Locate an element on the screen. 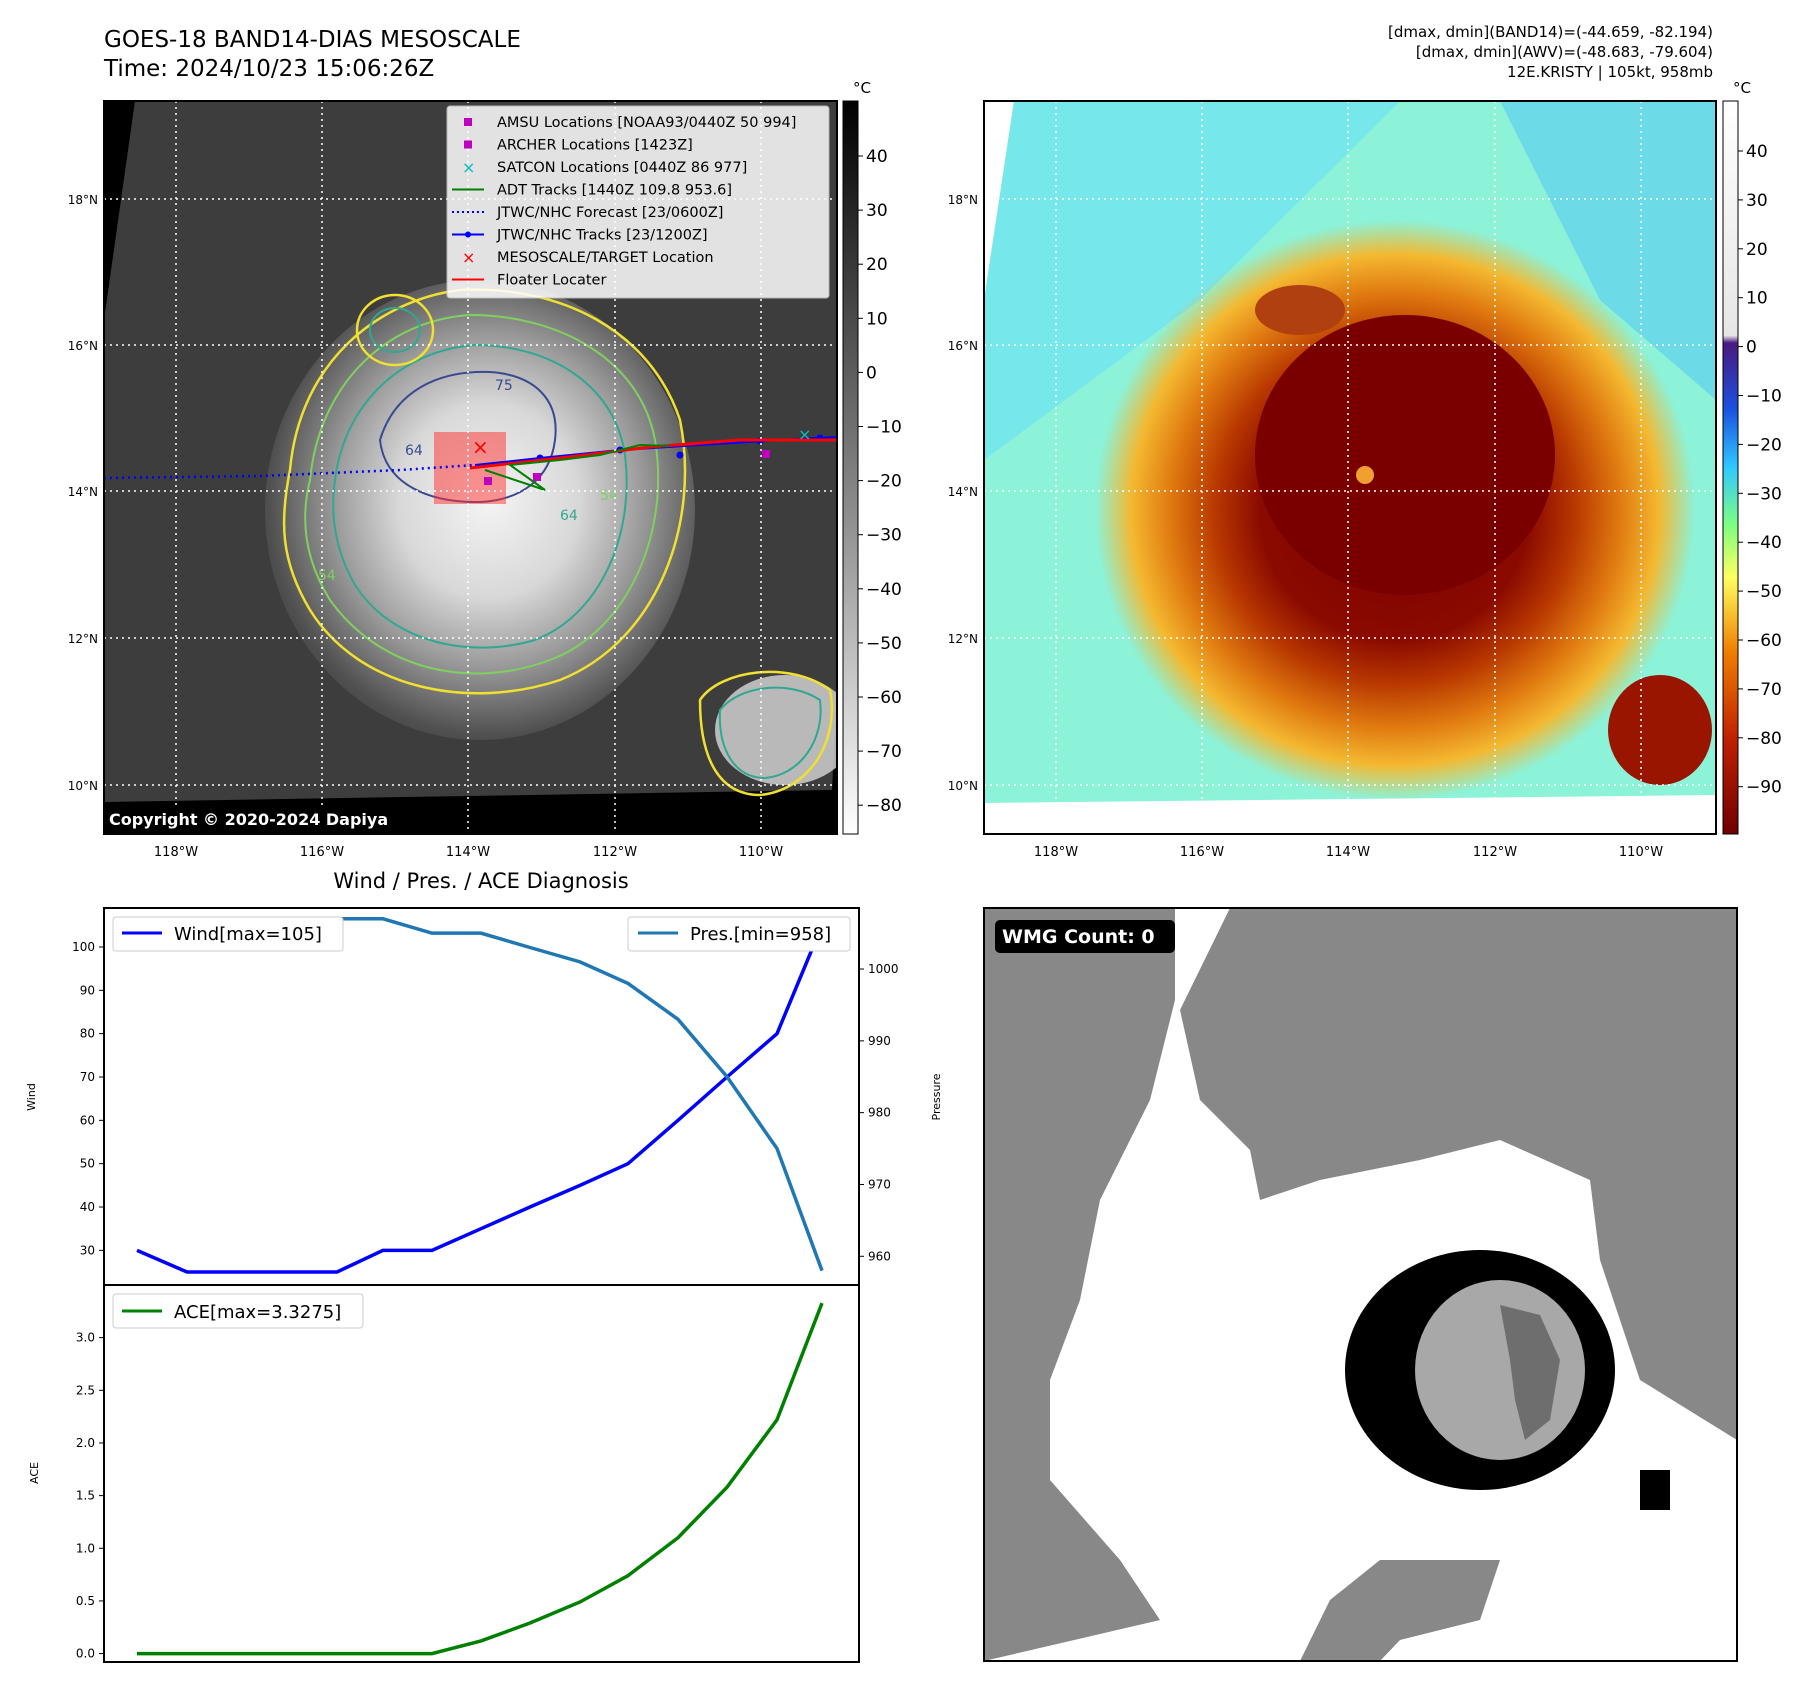  wind-tick-label: 80 is located at coordinates (87, 1034).